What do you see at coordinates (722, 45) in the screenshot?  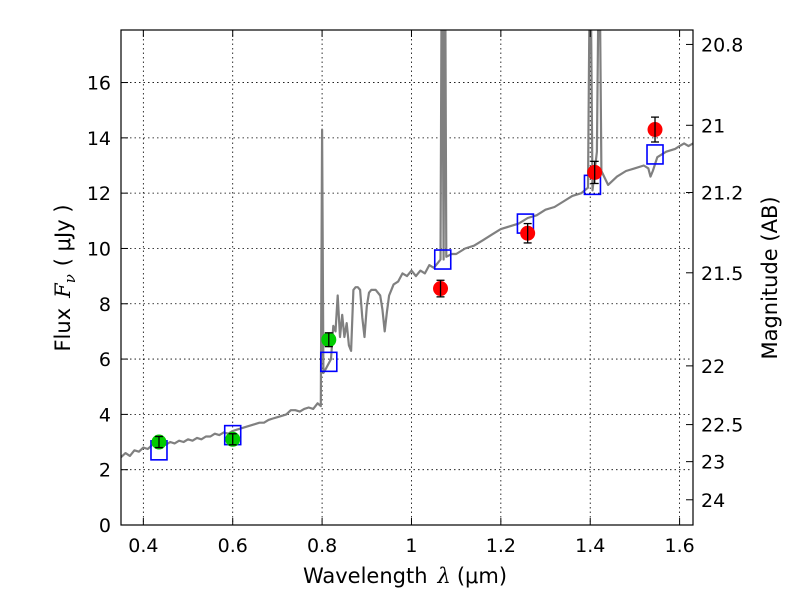 I see `right-tick-label: 20.8` at bounding box center [722, 45].